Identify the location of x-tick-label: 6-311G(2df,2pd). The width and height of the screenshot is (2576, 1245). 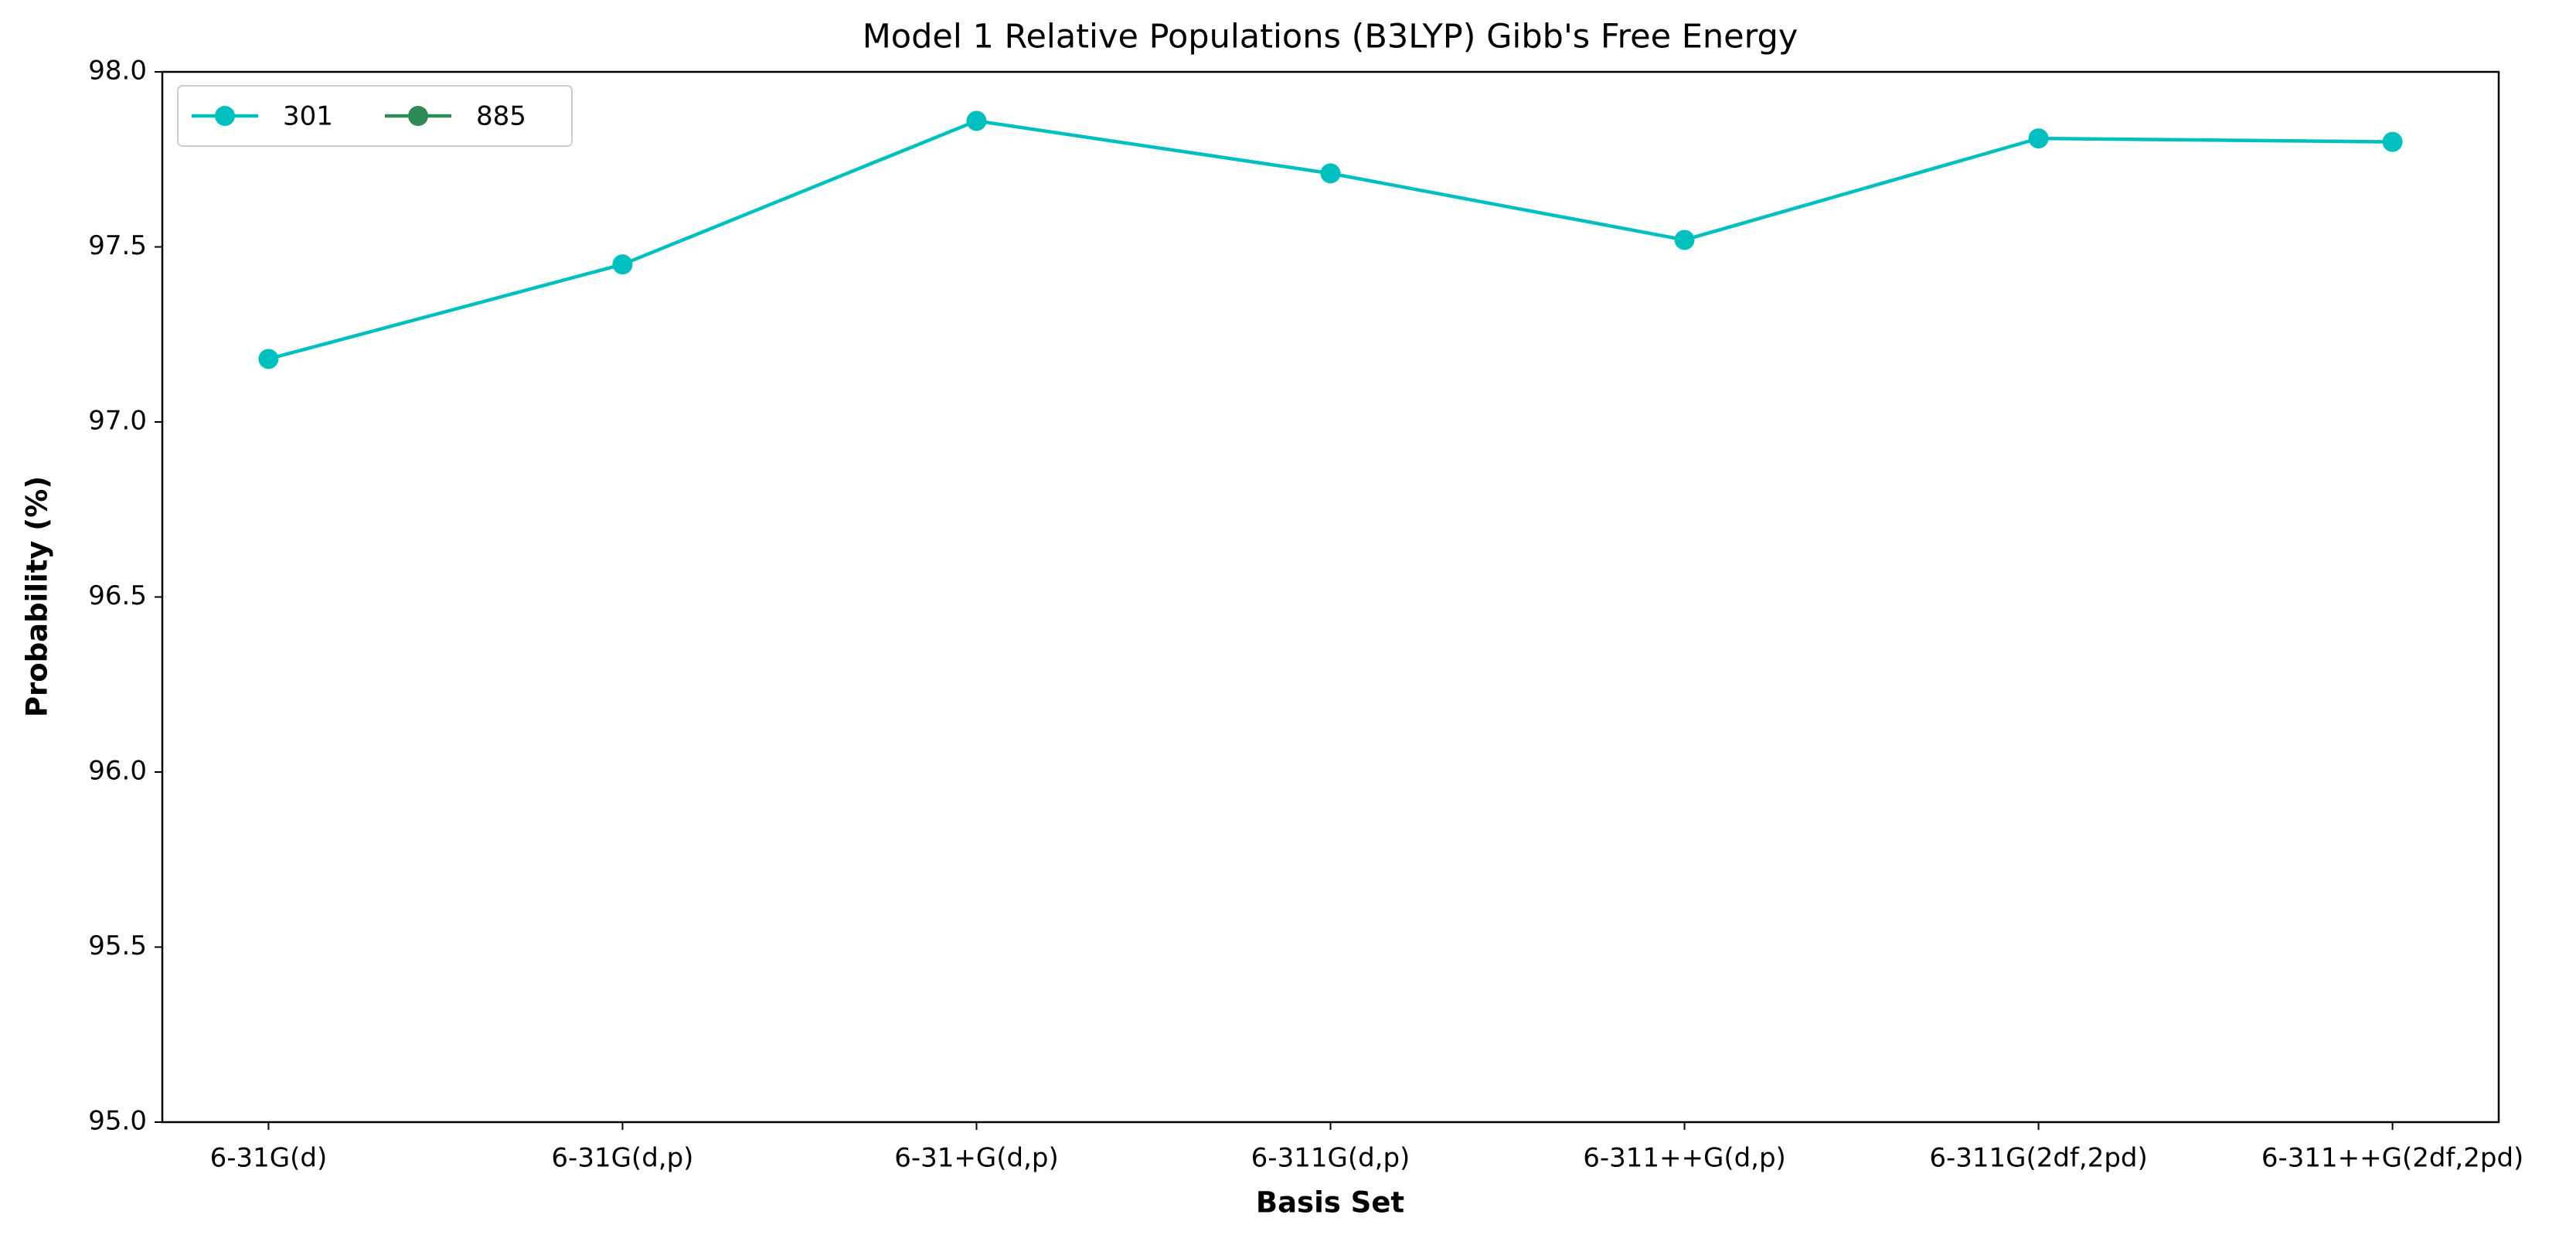
(2038, 1158).